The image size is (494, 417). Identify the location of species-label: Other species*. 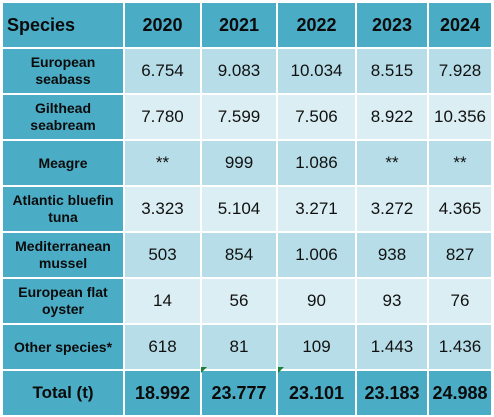
(63, 347).